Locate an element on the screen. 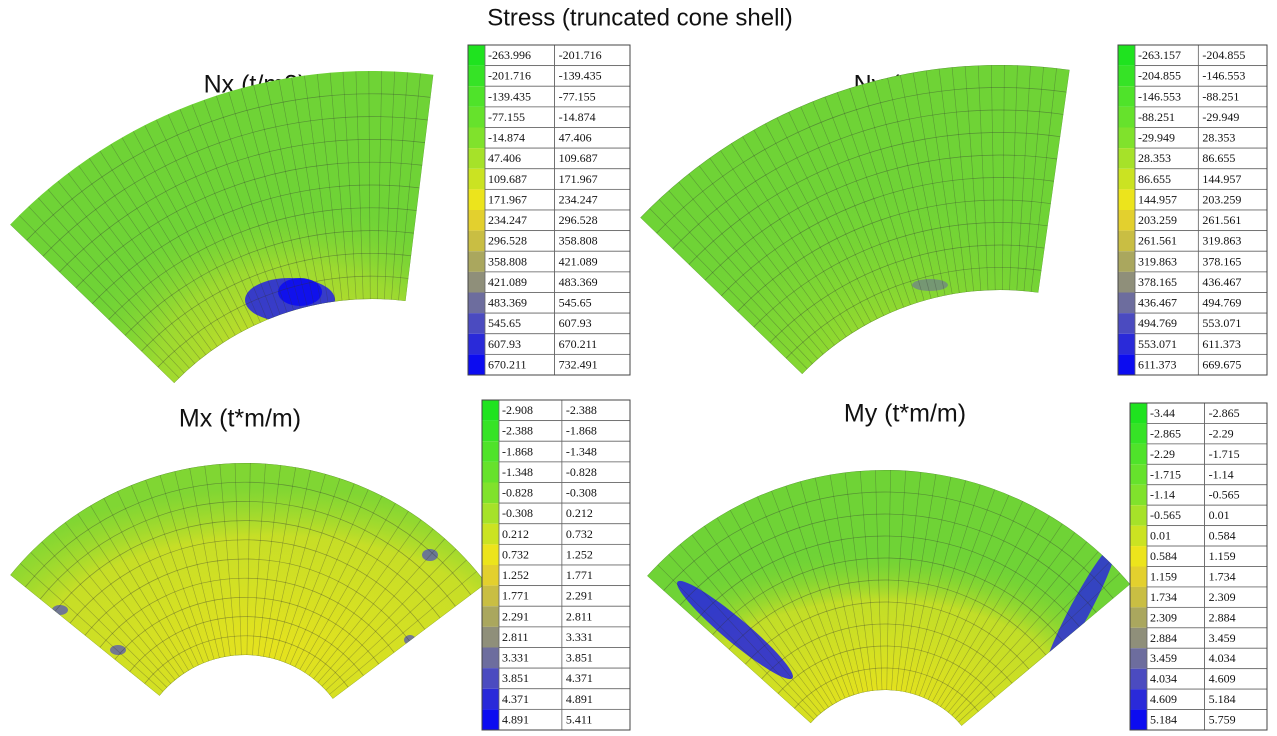 This screenshot has height=736, width=1277. legend-from: 171.967 is located at coordinates (507, 199).